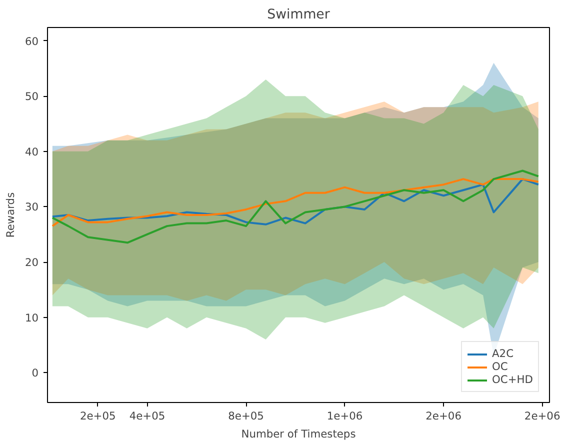  What do you see at coordinates (295, 207) in the screenshot?
I see `line-series` at bounding box center [295, 207].